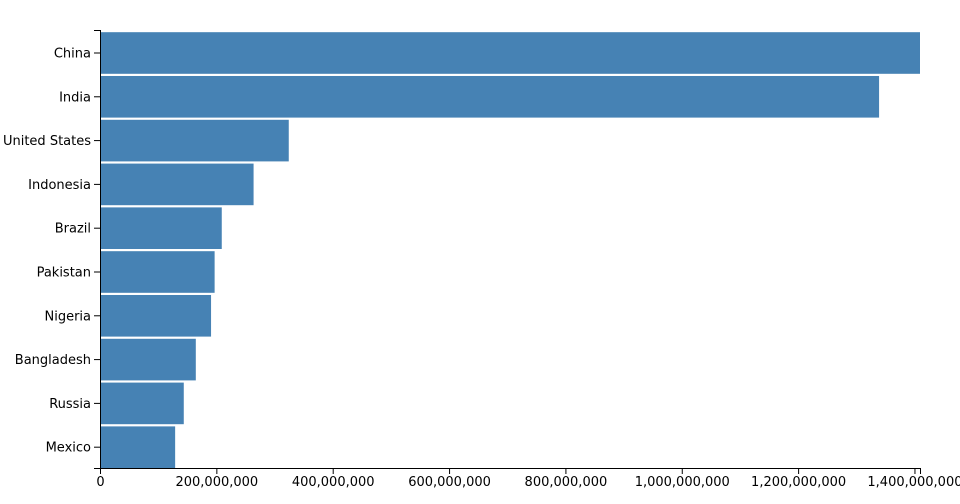  I want to click on y-tick-label-brazil: Brazil, so click(73, 229).